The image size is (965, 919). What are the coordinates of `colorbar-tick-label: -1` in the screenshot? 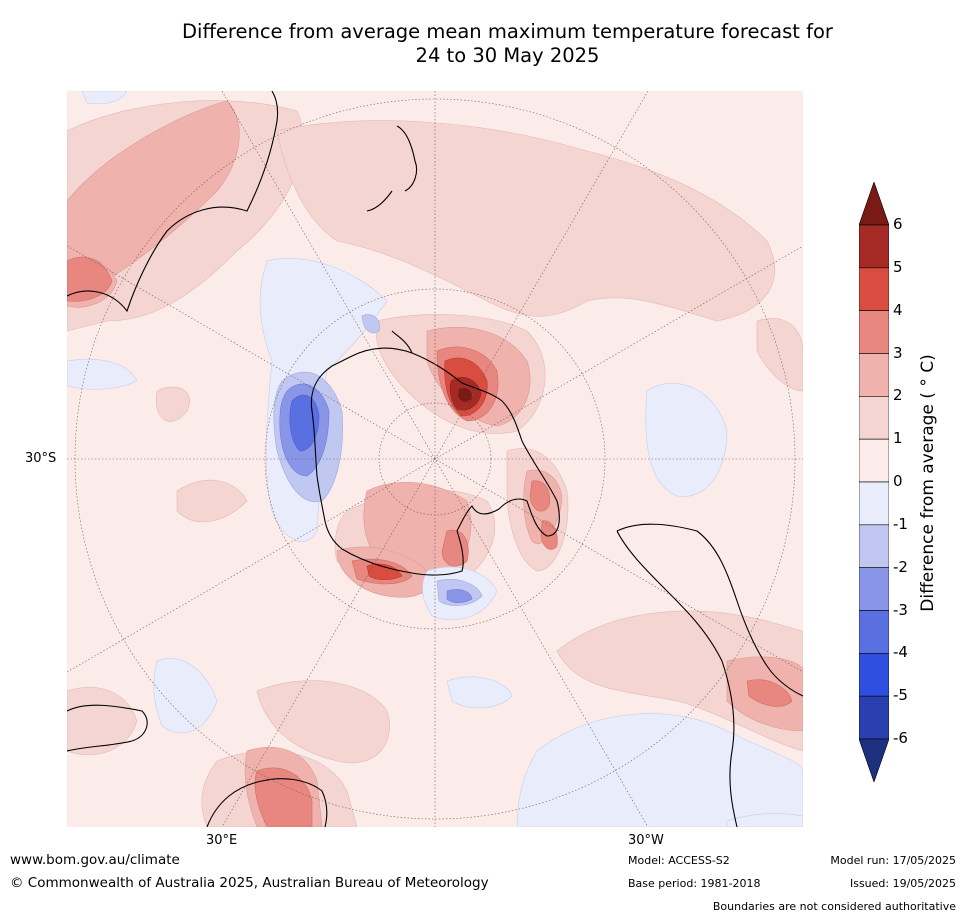 It's located at (900, 523).